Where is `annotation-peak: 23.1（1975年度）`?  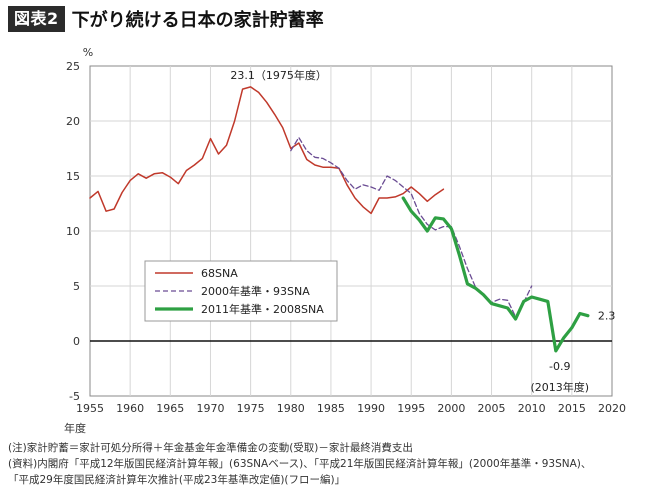 annotation-peak: 23.1（1975年度） is located at coordinates (278, 75).